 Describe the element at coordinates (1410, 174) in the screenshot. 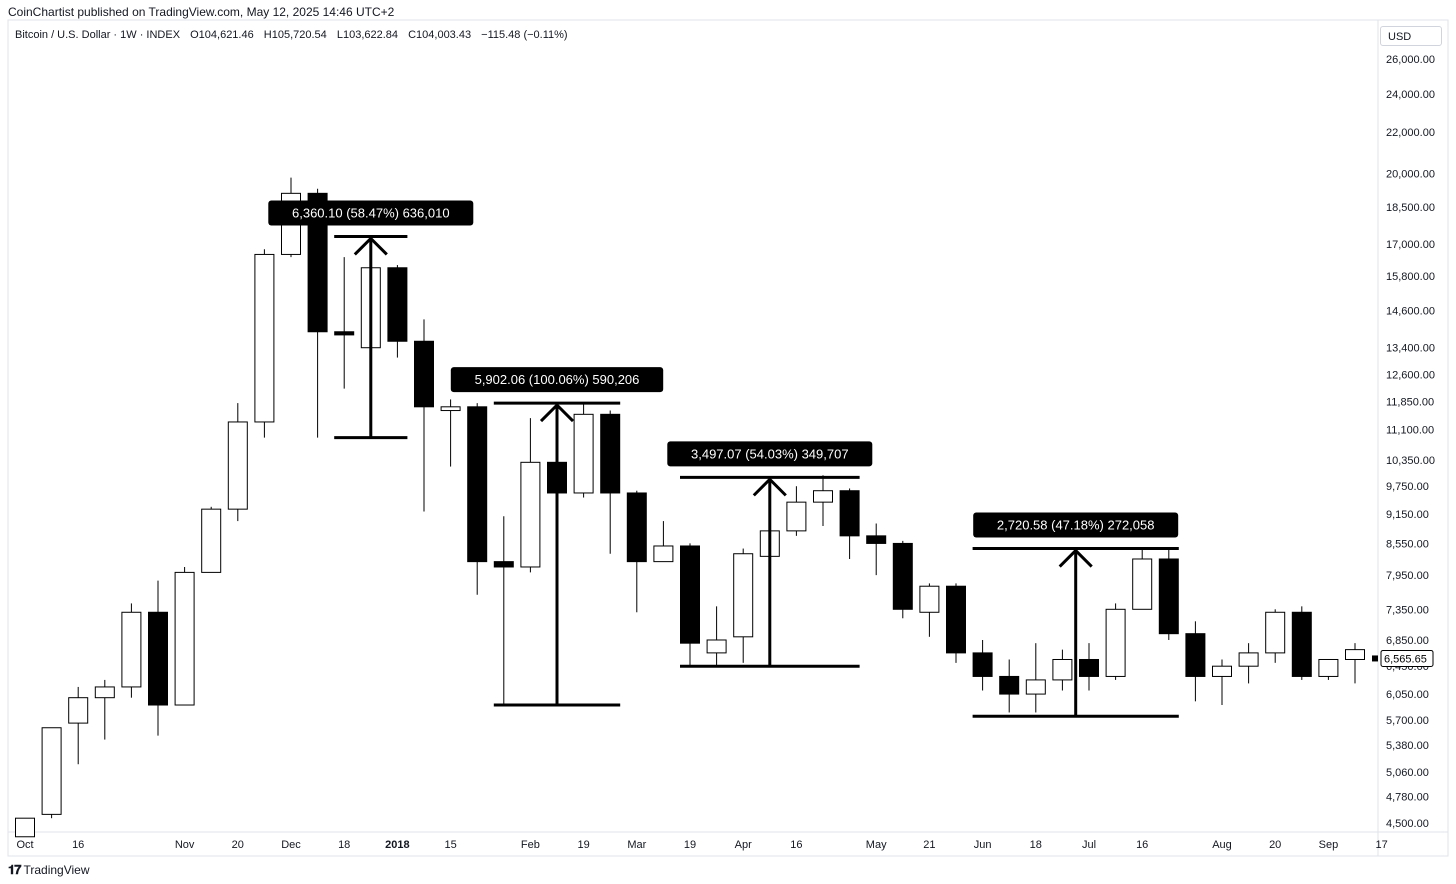

I see `price-tick-label: 20,000.00` at that location.